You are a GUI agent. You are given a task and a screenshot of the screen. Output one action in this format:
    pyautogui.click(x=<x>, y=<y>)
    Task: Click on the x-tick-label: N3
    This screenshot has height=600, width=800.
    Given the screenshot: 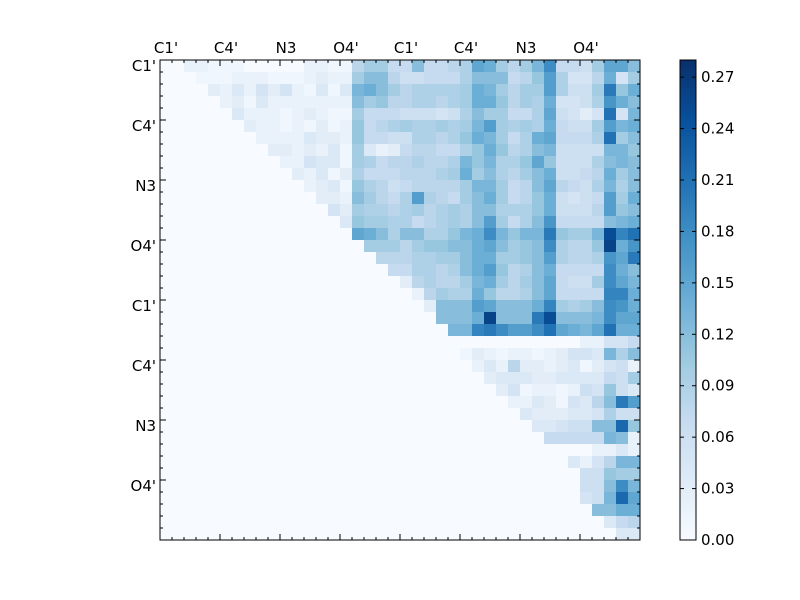 What is the action you would take?
    pyautogui.click(x=526, y=48)
    